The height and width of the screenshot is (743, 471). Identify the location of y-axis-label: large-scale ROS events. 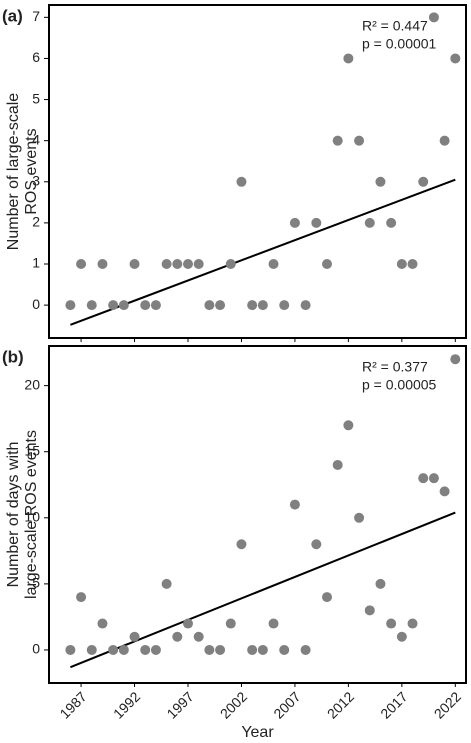
(31, 514).